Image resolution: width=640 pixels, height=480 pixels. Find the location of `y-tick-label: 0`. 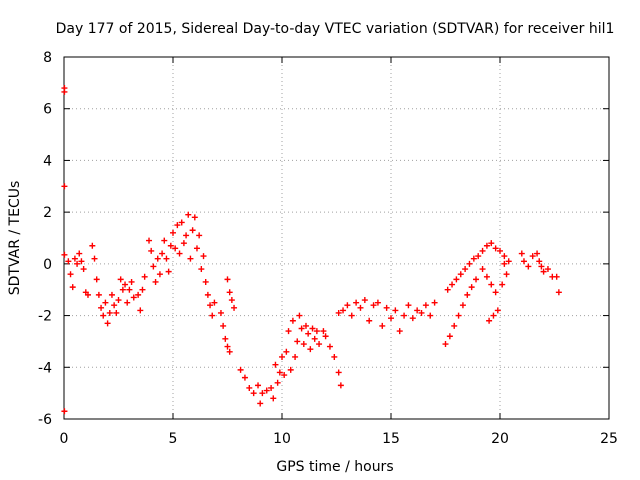

y-tick-label: 0 is located at coordinates (47, 265).